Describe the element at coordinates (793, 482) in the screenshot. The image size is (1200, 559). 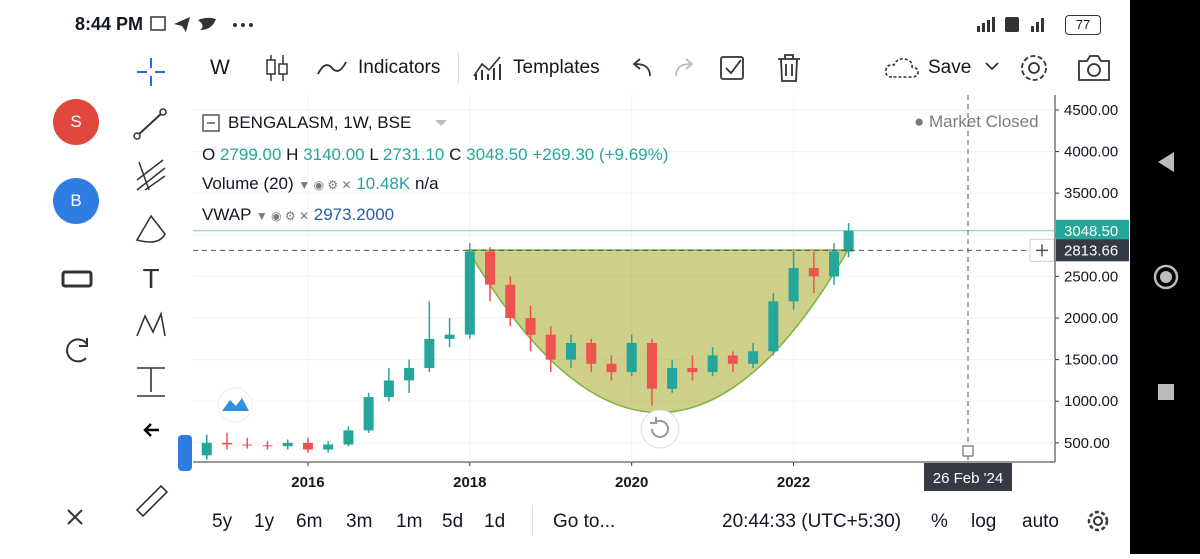
I see `x-tick-label: 2022` at that location.